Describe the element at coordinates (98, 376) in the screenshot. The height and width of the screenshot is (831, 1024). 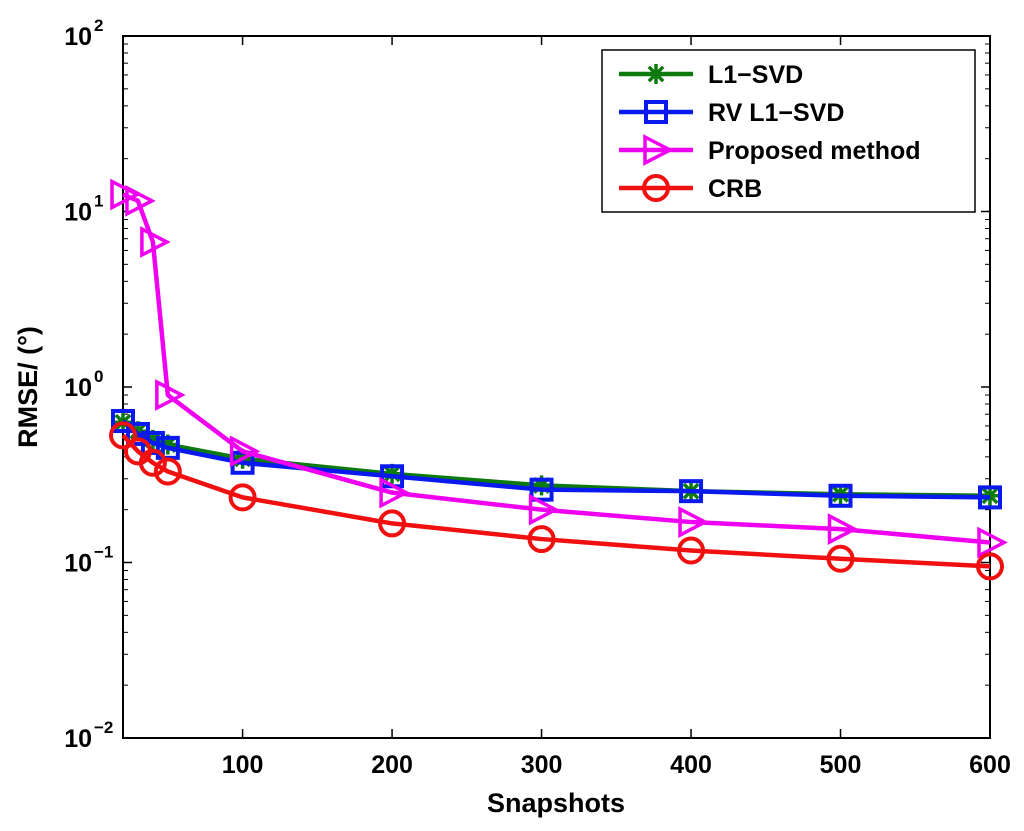
I see `y-tick-exponent: 0` at that location.